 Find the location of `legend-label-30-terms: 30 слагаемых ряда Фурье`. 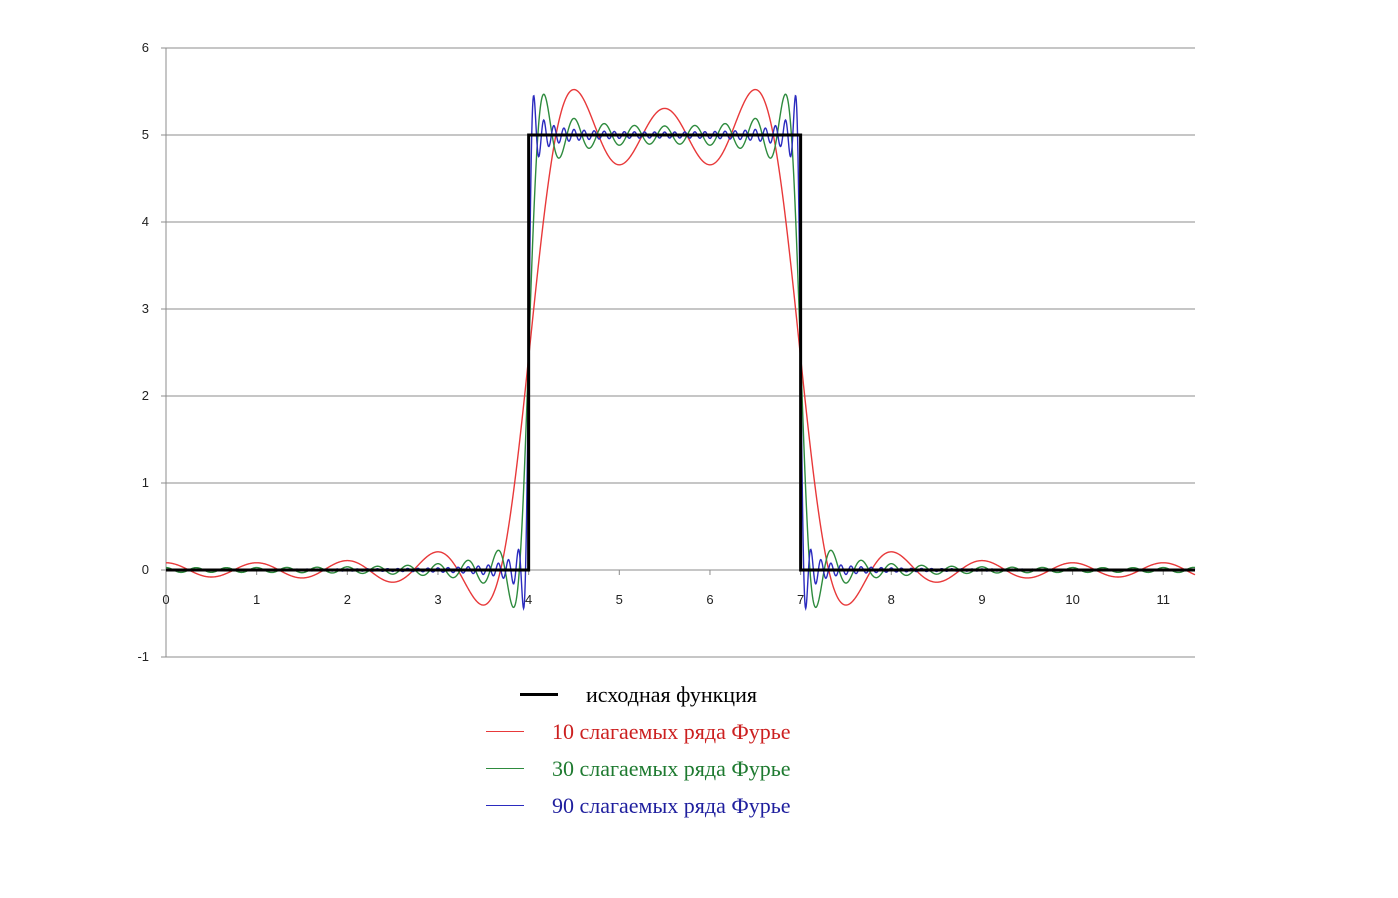

legend-label-30-terms: 30 слагаемых ряда Фурье is located at coordinates (671, 768).